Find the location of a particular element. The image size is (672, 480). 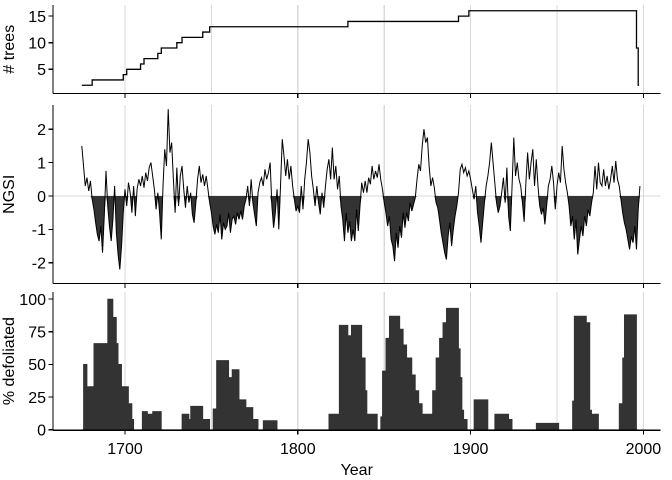

y-tick-label: 5 is located at coordinates (41, 70).